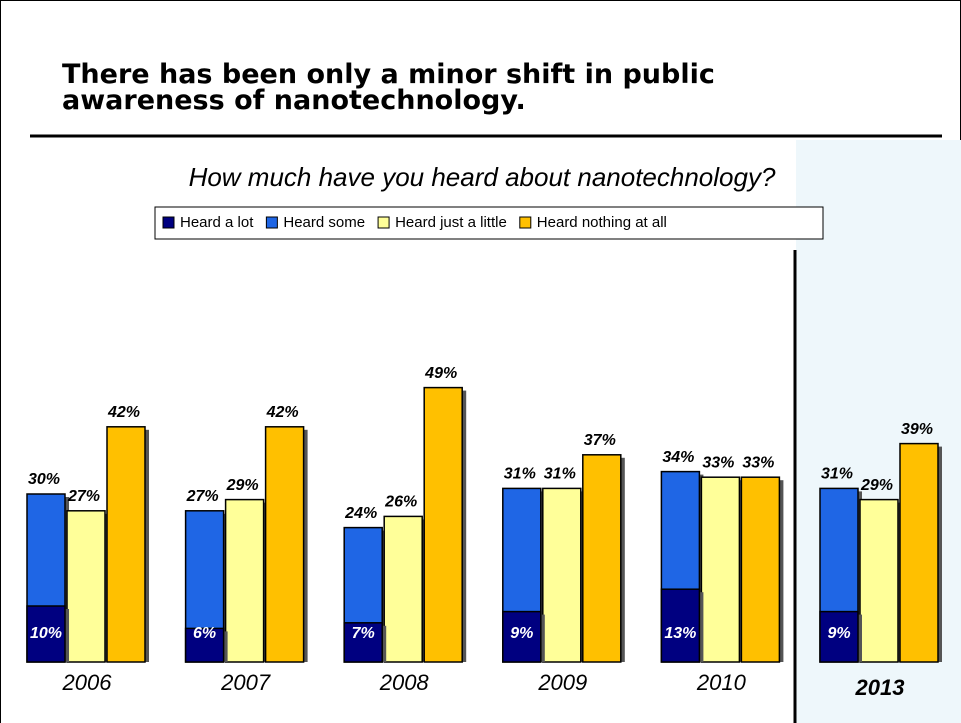 The width and height of the screenshot is (961, 723). What do you see at coordinates (217, 222) in the screenshot?
I see `legend-label: Heard a lot` at bounding box center [217, 222].